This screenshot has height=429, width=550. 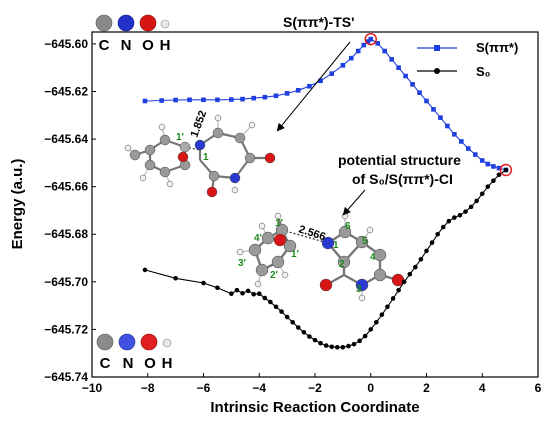 I want to click on y-tick-label: −645.70, so click(x=66, y=282).